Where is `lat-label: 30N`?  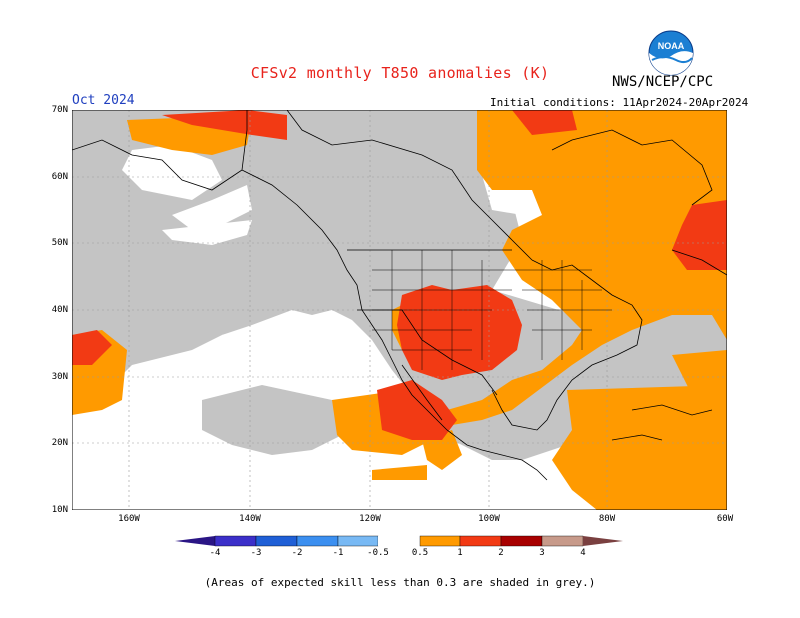 lat-label: 30N is located at coordinates (59, 377).